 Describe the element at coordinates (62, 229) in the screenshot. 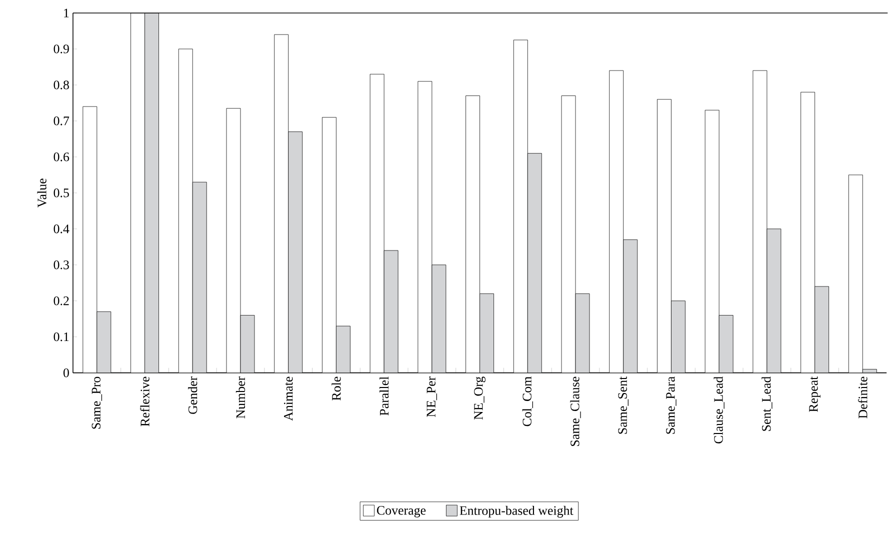

I see `y-tick-label: 0.4` at that location.